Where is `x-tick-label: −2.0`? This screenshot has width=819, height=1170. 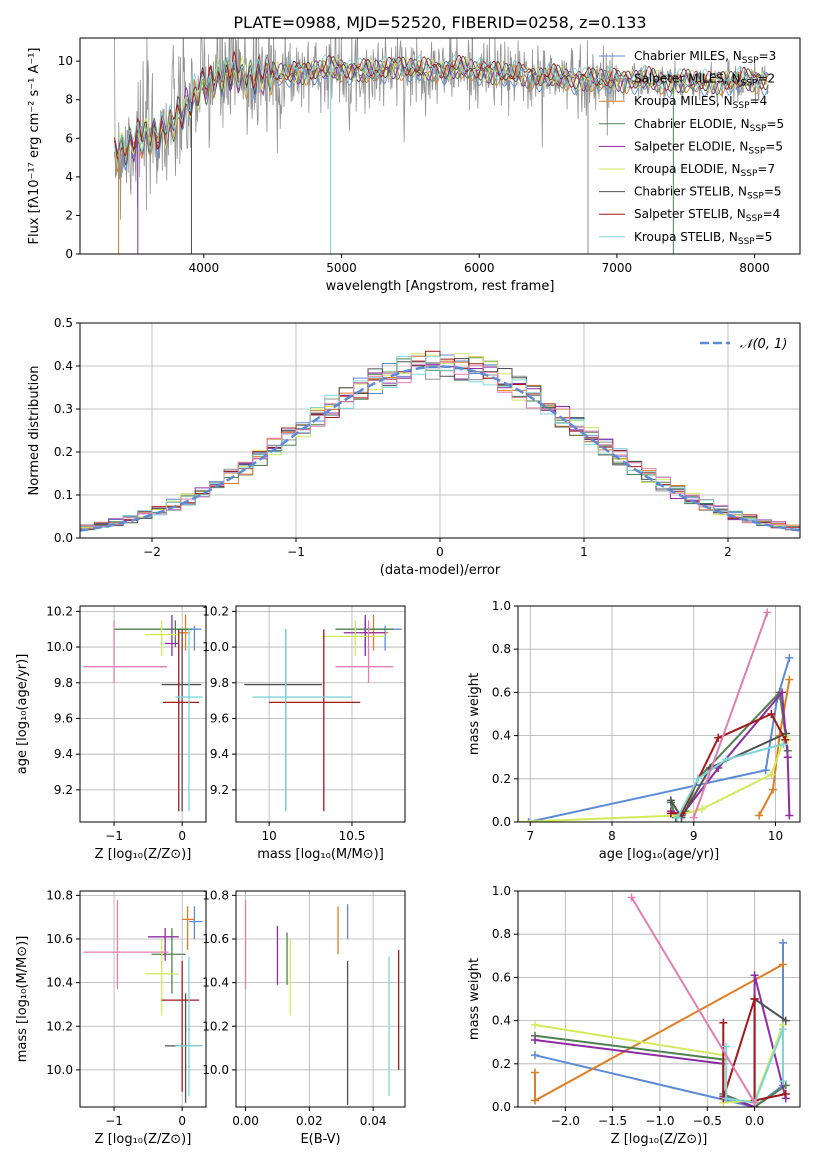 x-tick-label: −2.0 is located at coordinates (565, 1121).